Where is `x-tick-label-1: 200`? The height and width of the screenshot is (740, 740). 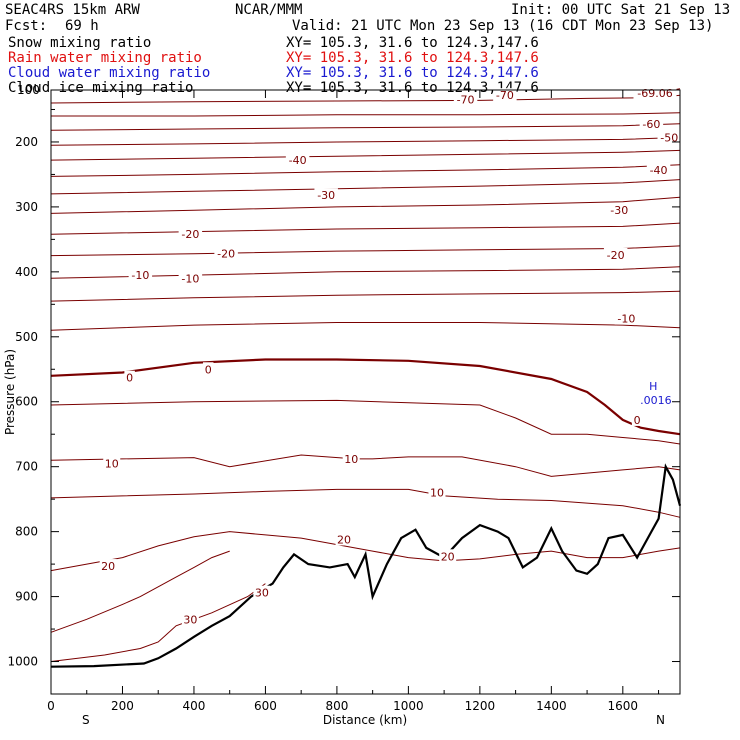
x-tick-label-1: 200 is located at coordinates (122, 706).